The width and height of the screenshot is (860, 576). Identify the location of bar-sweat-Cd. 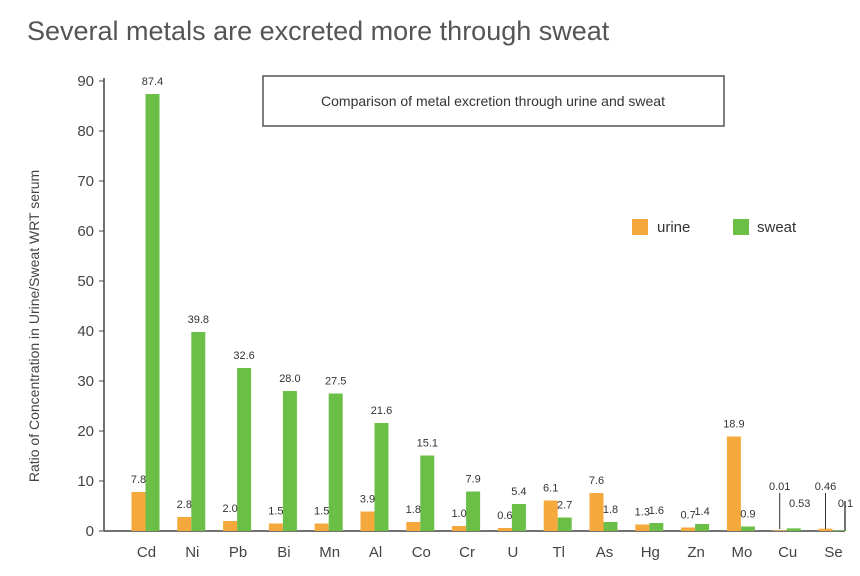
(152, 312).